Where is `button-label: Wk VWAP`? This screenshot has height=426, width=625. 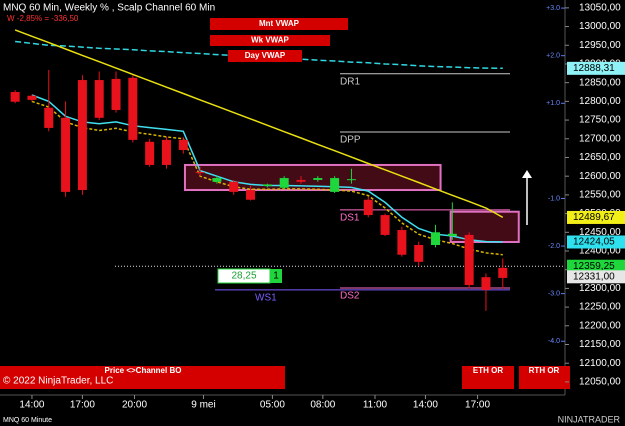
button-label: Wk VWAP is located at coordinates (270, 40).